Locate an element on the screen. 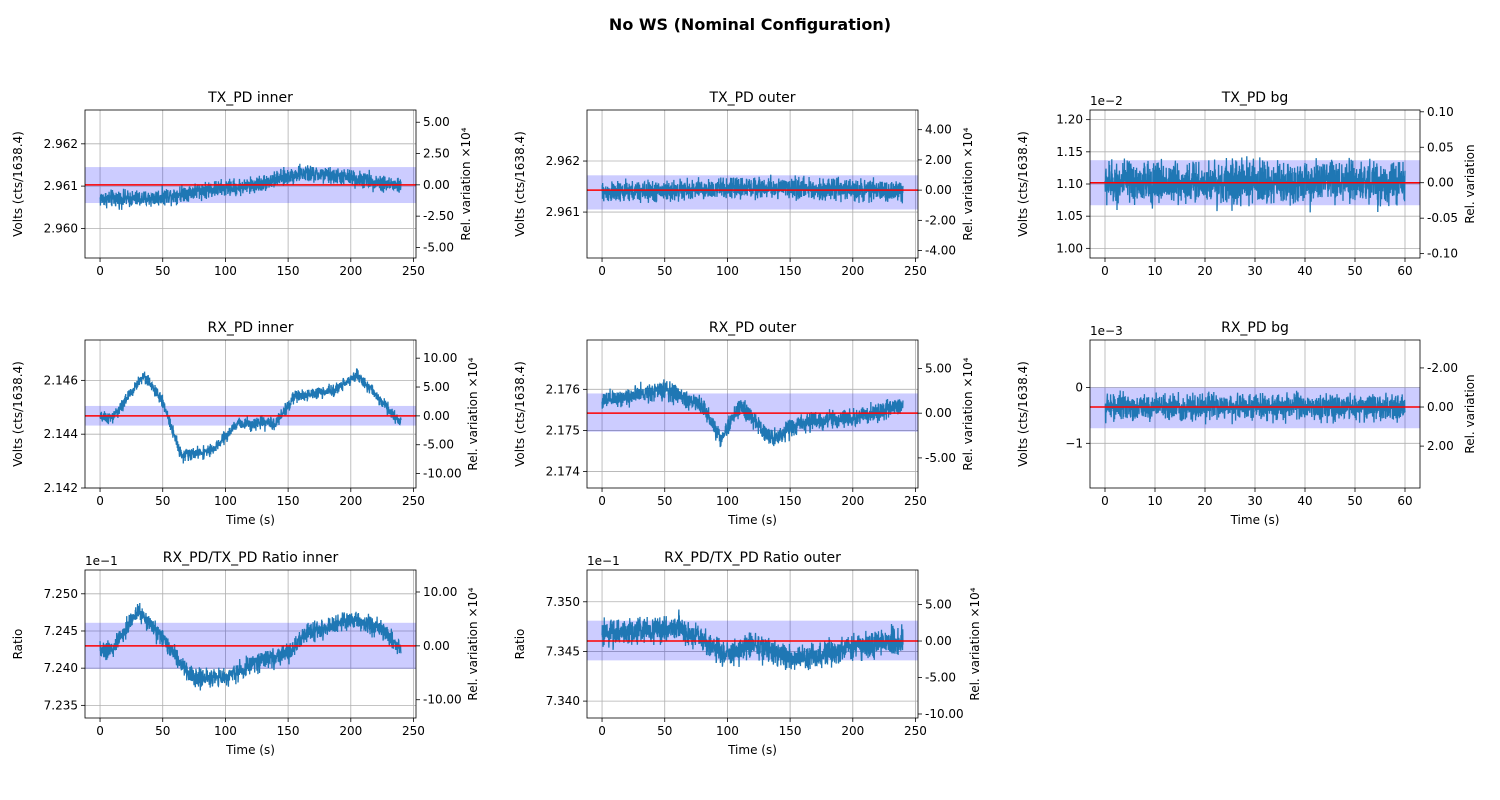  chart-2-x-tick-label: 150 is located at coordinates (790, 271).